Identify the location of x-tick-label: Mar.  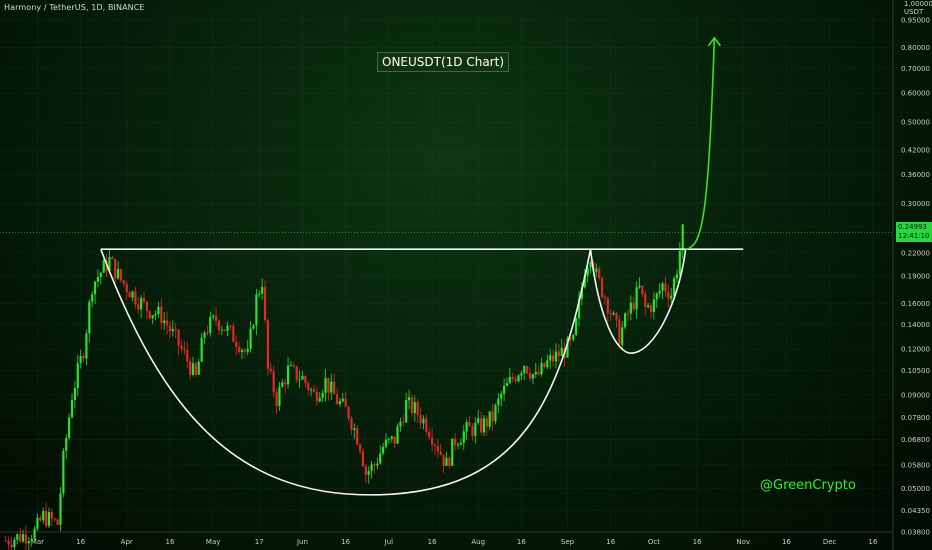
(37, 542).